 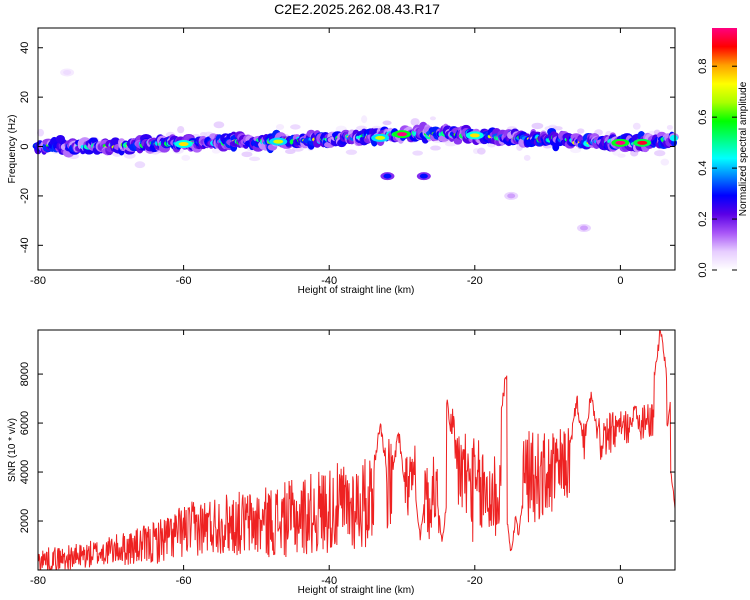 What do you see at coordinates (475, 581) in the screenshot?
I see `snr-x-tick-label: -20` at bounding box center [475, 581].